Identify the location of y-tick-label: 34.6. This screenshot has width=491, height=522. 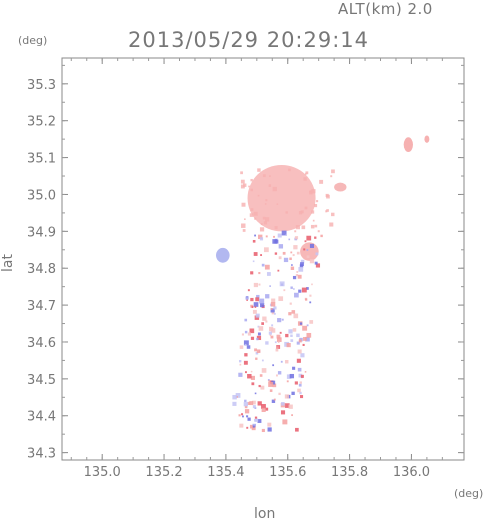
(41, 343).